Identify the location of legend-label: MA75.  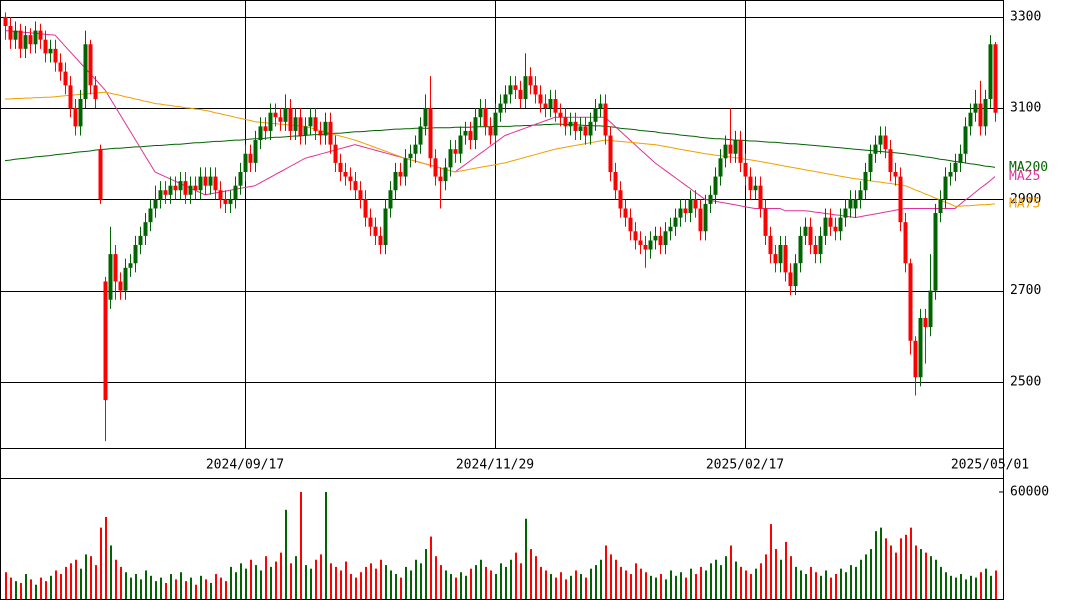
(1024, 203).